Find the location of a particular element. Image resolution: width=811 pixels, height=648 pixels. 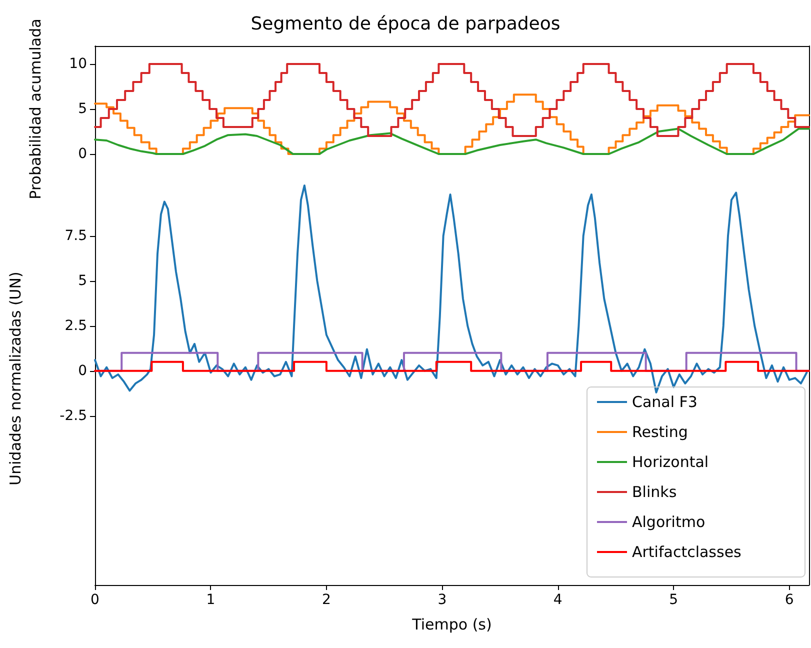

x-tick-label: 3 is located at coordinates (442, 600).